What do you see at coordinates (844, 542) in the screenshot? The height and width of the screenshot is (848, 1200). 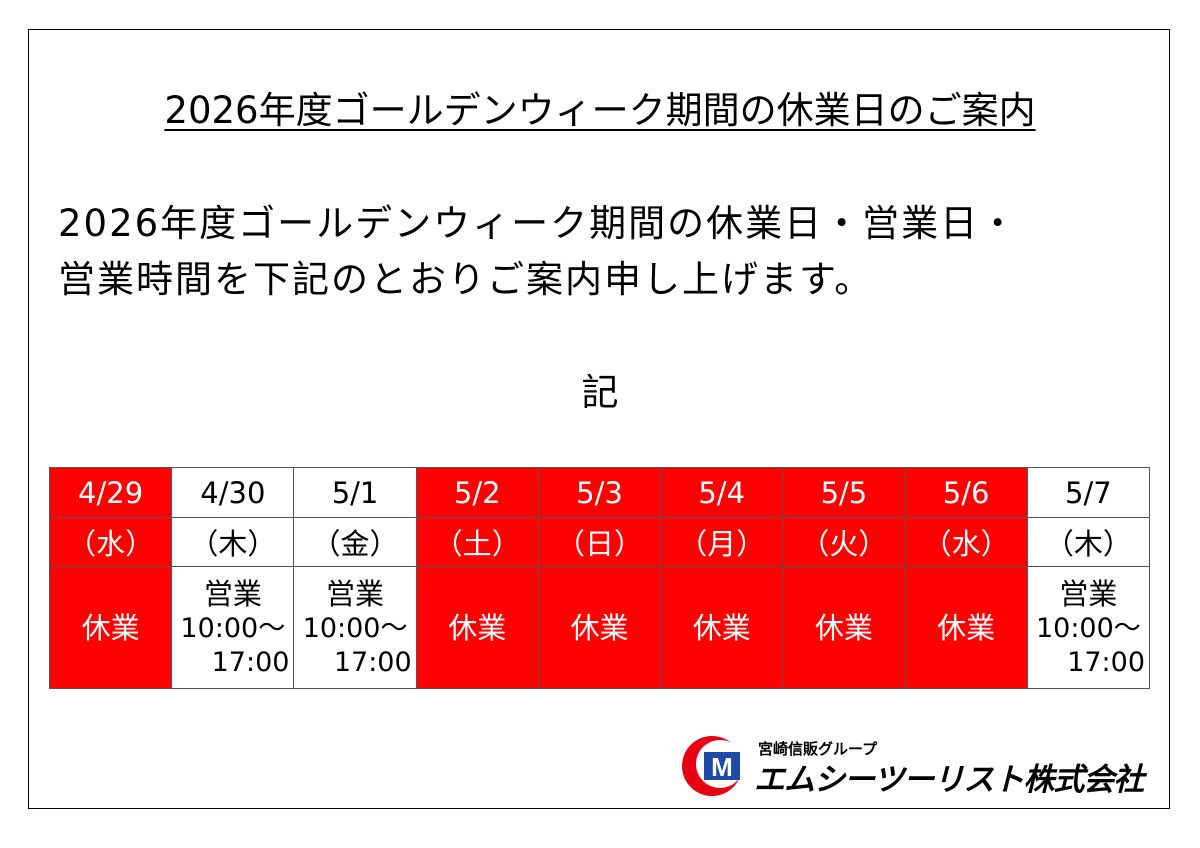 I see `weekday-cell: （火）` at bounding box center [844, 542].